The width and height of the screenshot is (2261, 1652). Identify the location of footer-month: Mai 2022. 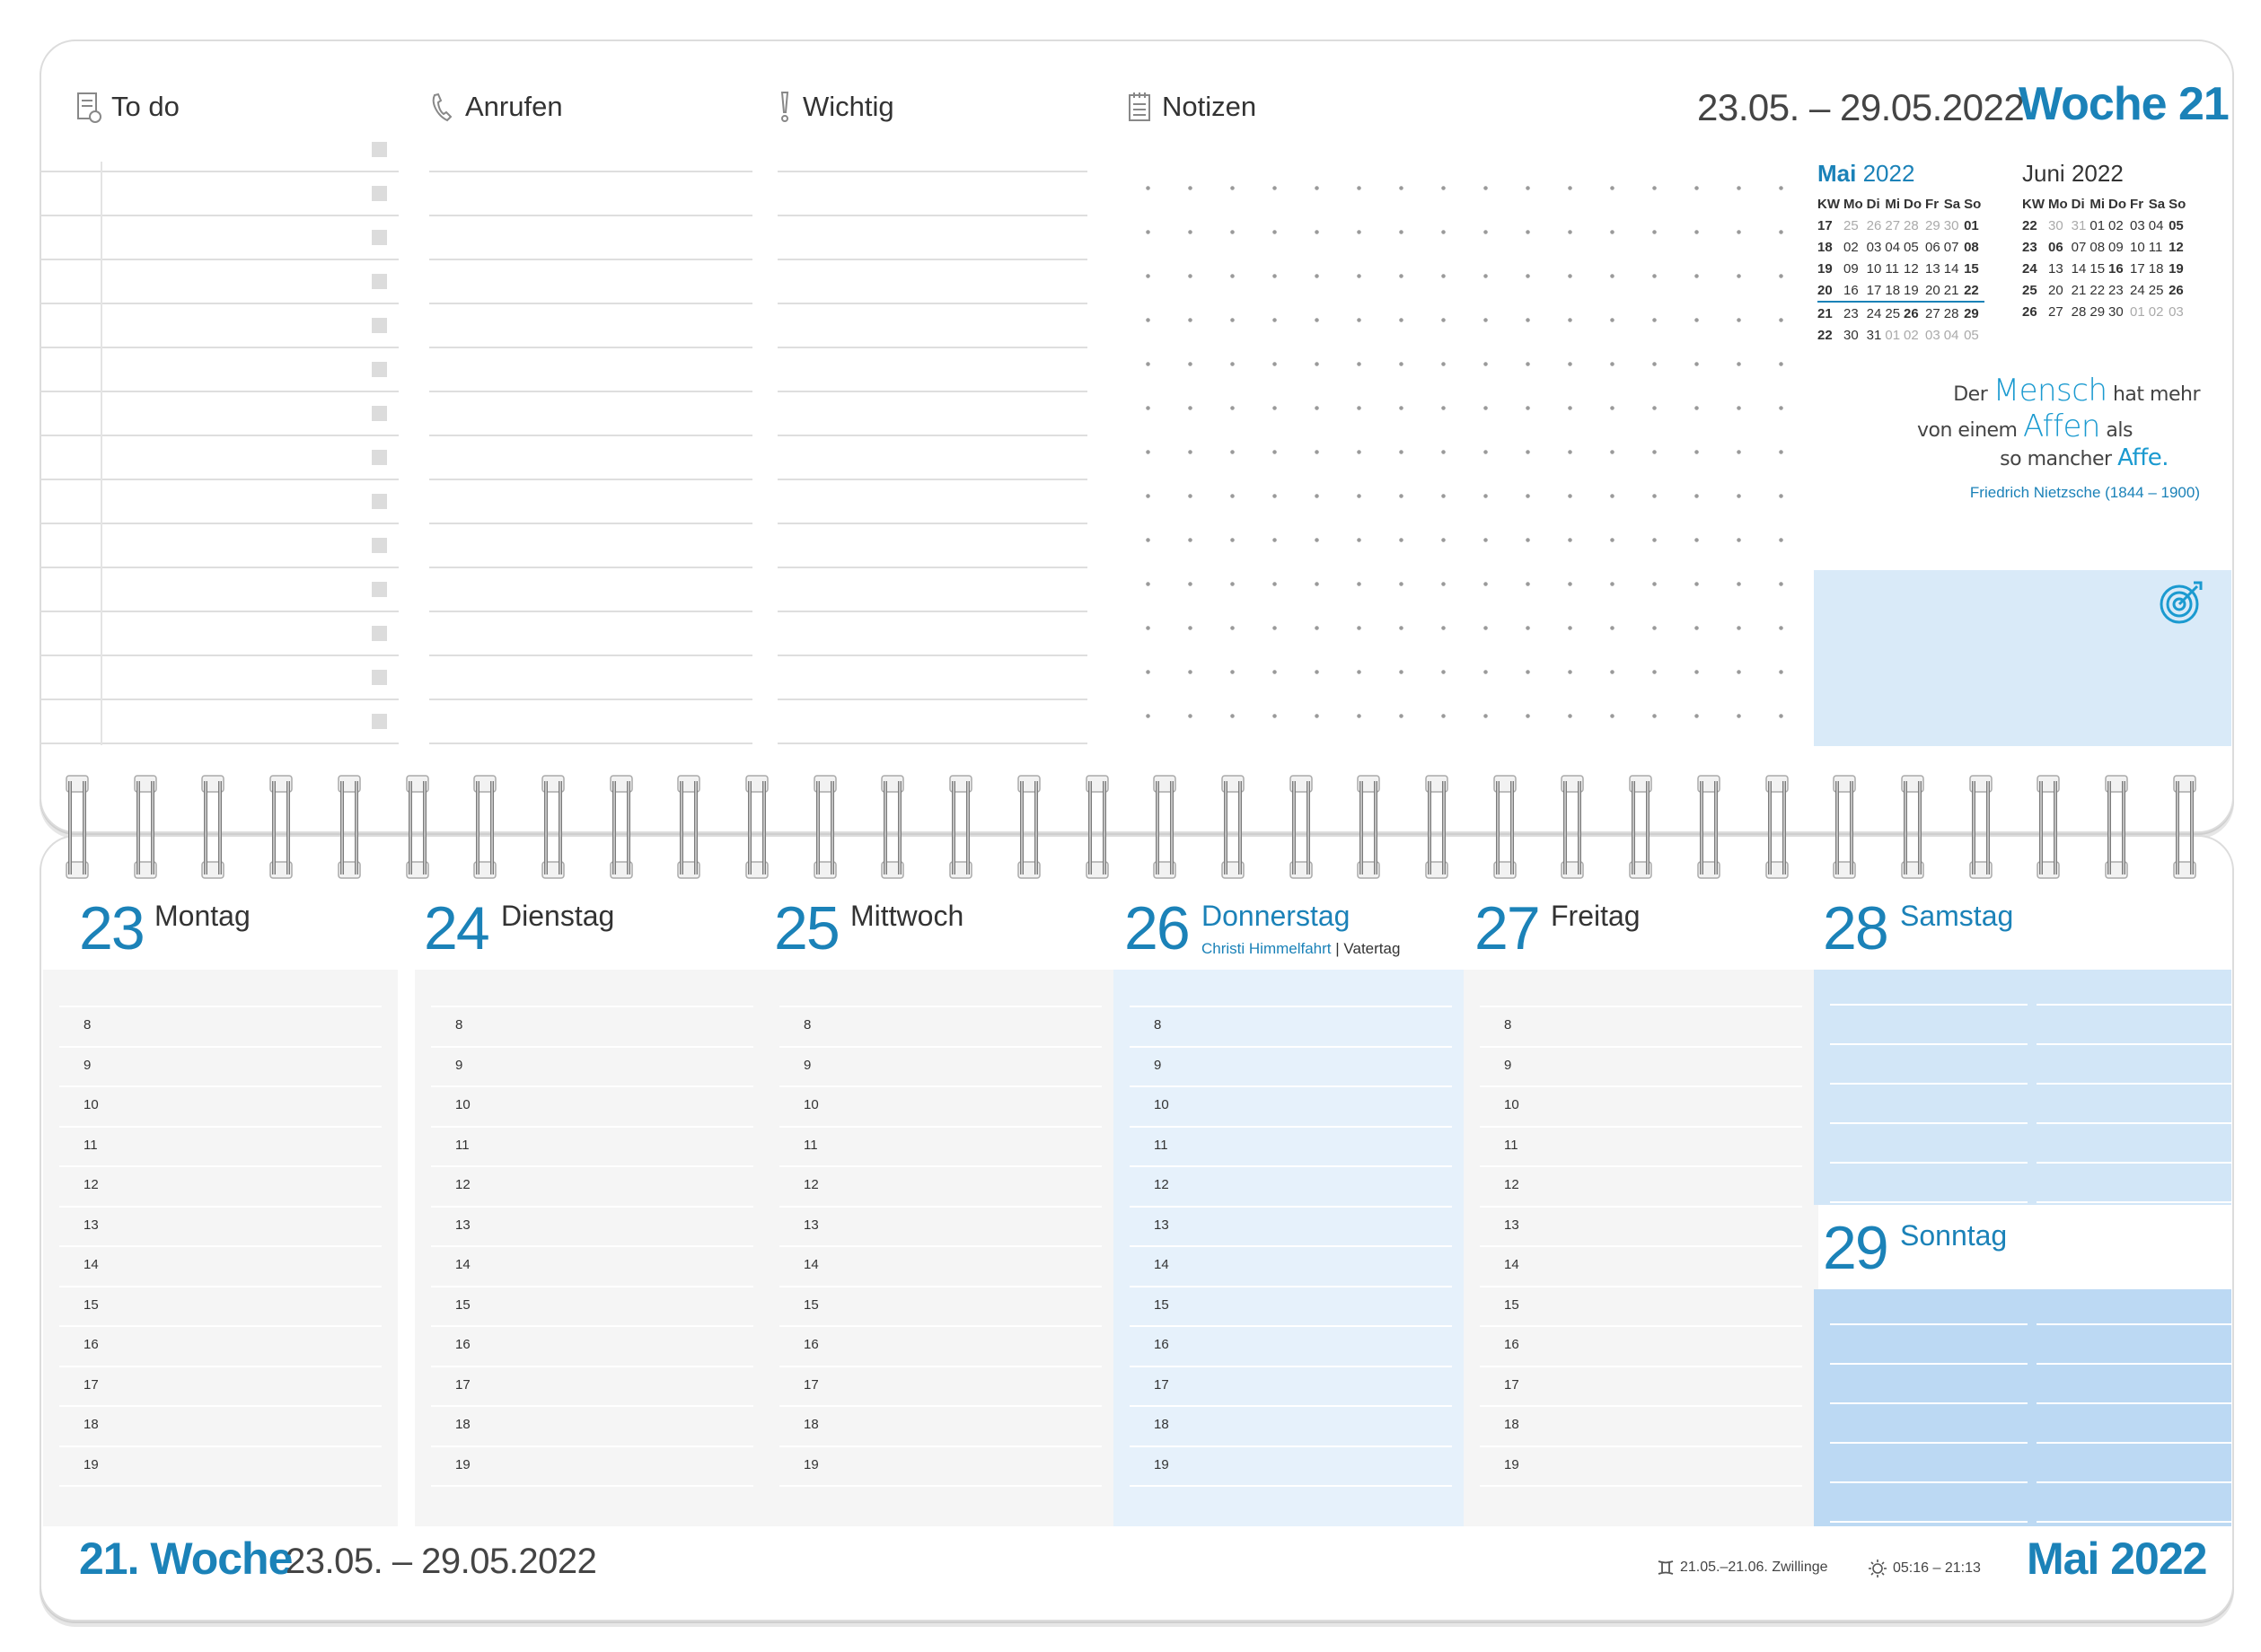
(2117, 1559).